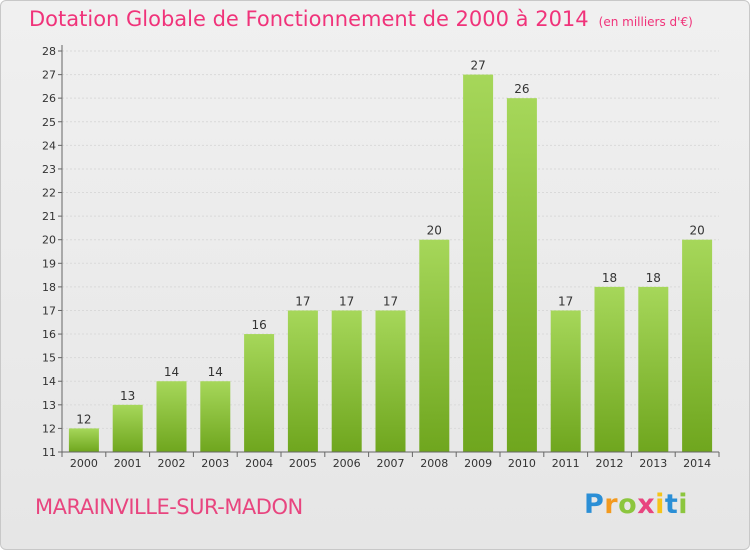 The image size is (750, 550). I want to click on x-tick-label: 2002, so click(172, 463).